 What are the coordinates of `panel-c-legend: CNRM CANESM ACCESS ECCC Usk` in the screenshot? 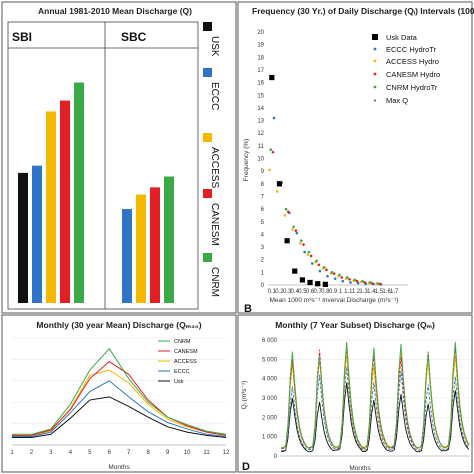 It's located at (178, 362).